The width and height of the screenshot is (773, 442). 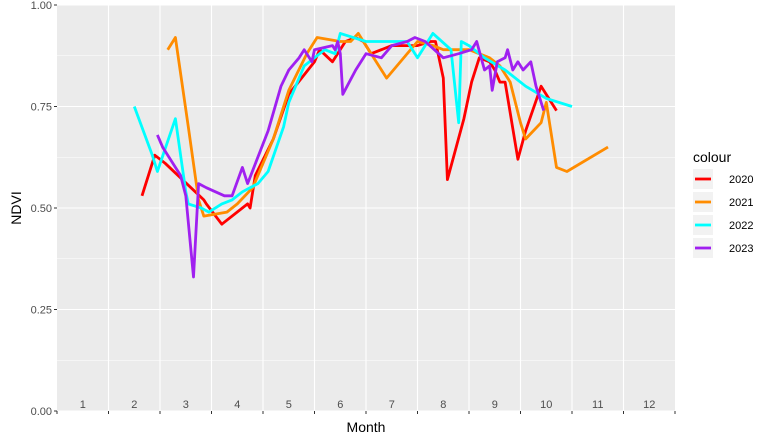 What do you see at coordinates (741, 203) in the screenshot?
I see `legend-label-2021: 2021` at bounding box center [741, 203].